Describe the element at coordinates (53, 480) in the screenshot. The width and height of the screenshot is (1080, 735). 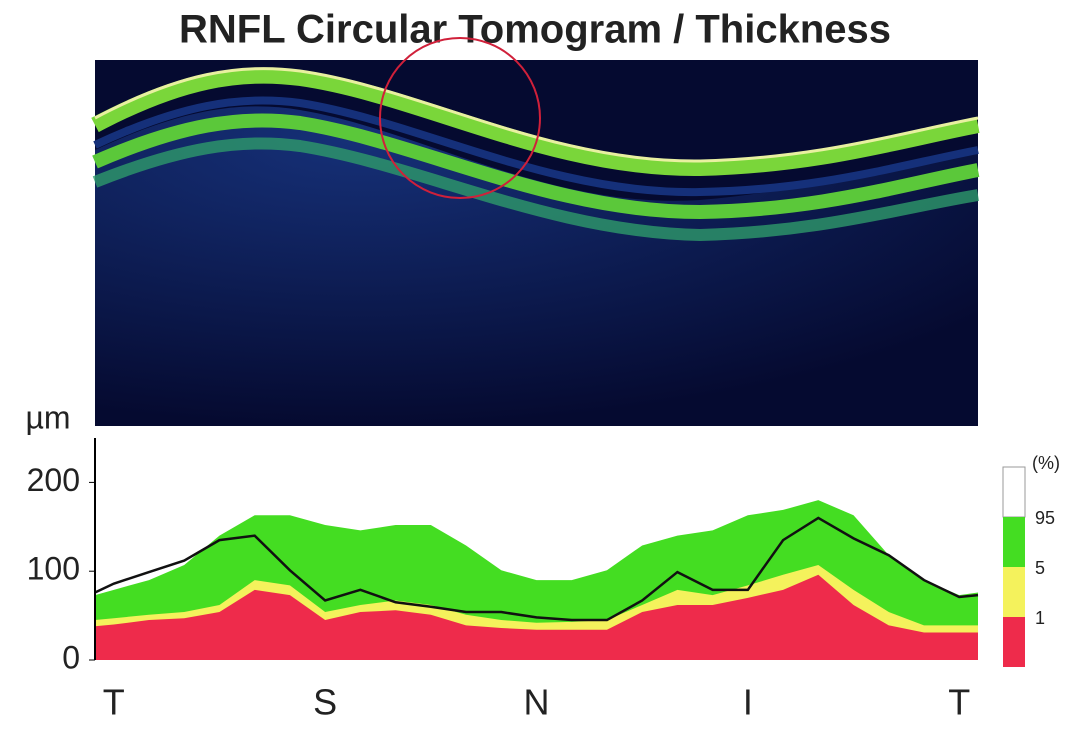
I see `y-tick-label: 200` at that location.